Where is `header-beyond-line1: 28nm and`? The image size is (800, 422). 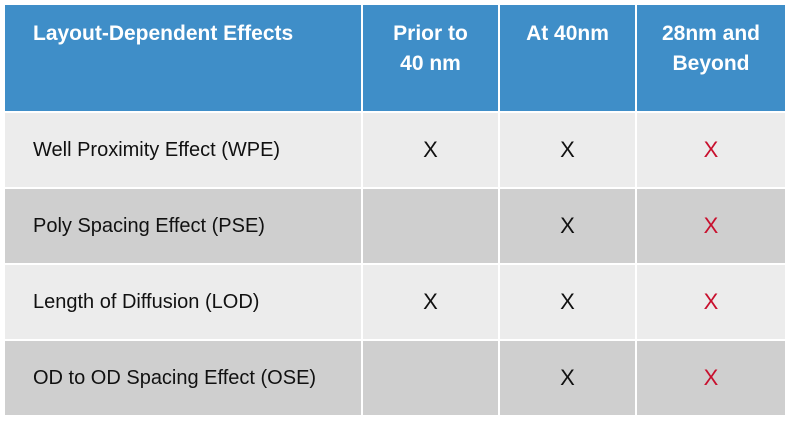
header-beyond-line1: 28nm and is located at coordinates (711, 33).